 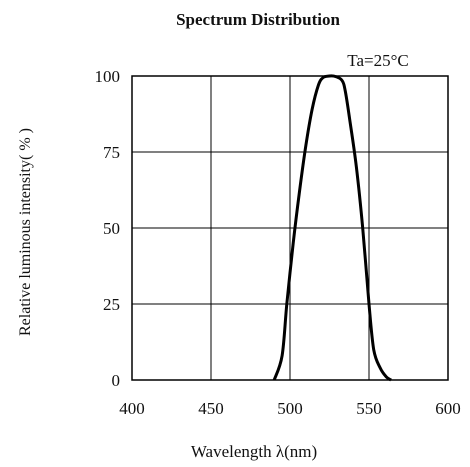 I want to click on x-tick-label-2: 500, so click(x=290, y=408).